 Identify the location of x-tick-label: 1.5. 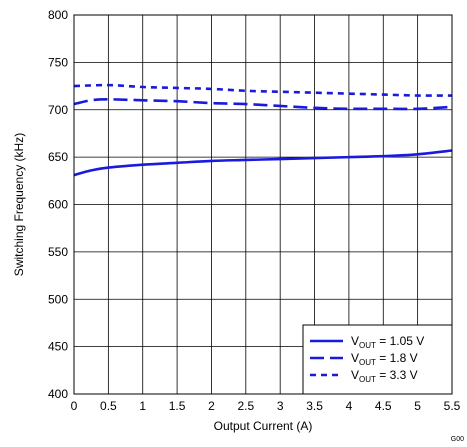
(177, 406).